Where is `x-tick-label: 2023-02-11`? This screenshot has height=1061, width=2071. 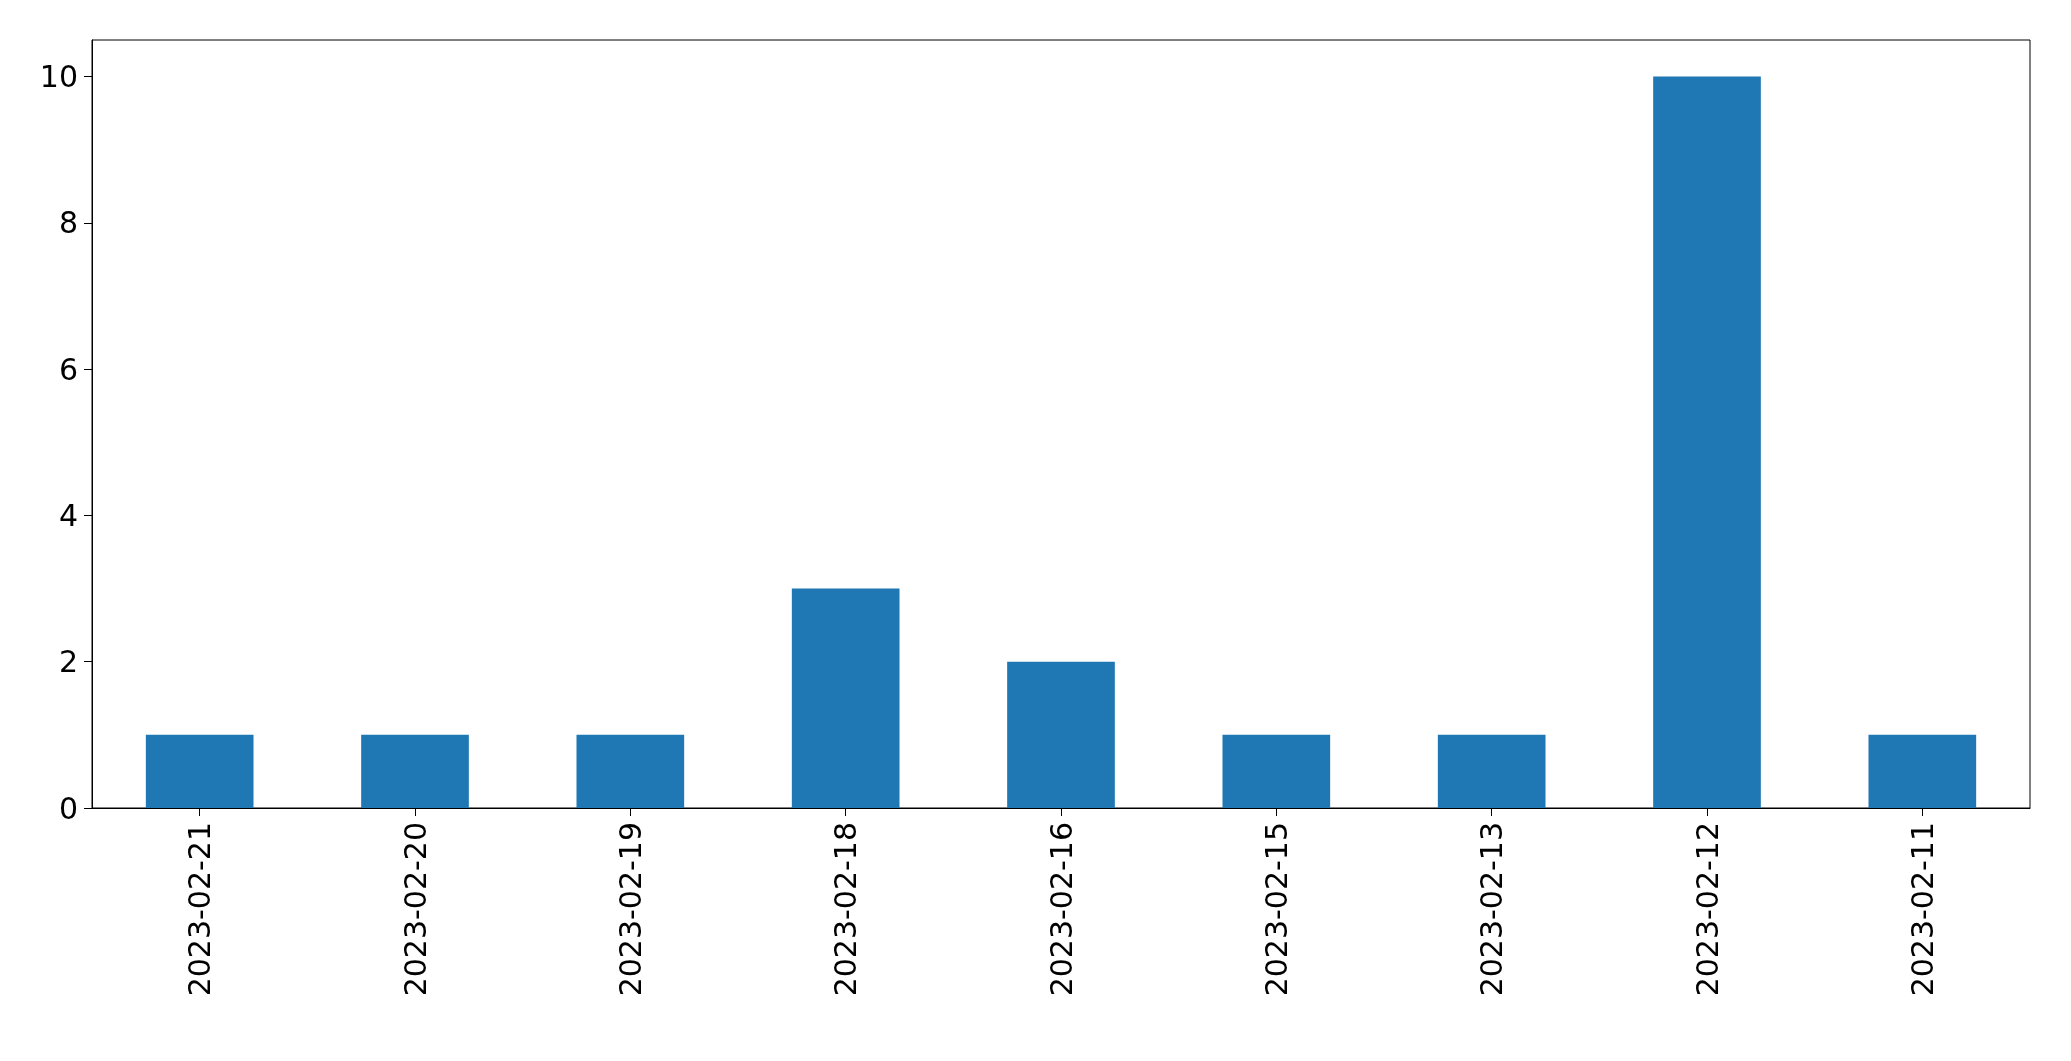 x-tick-label: 2023-02-11 is located at coordinates (1922, 909).